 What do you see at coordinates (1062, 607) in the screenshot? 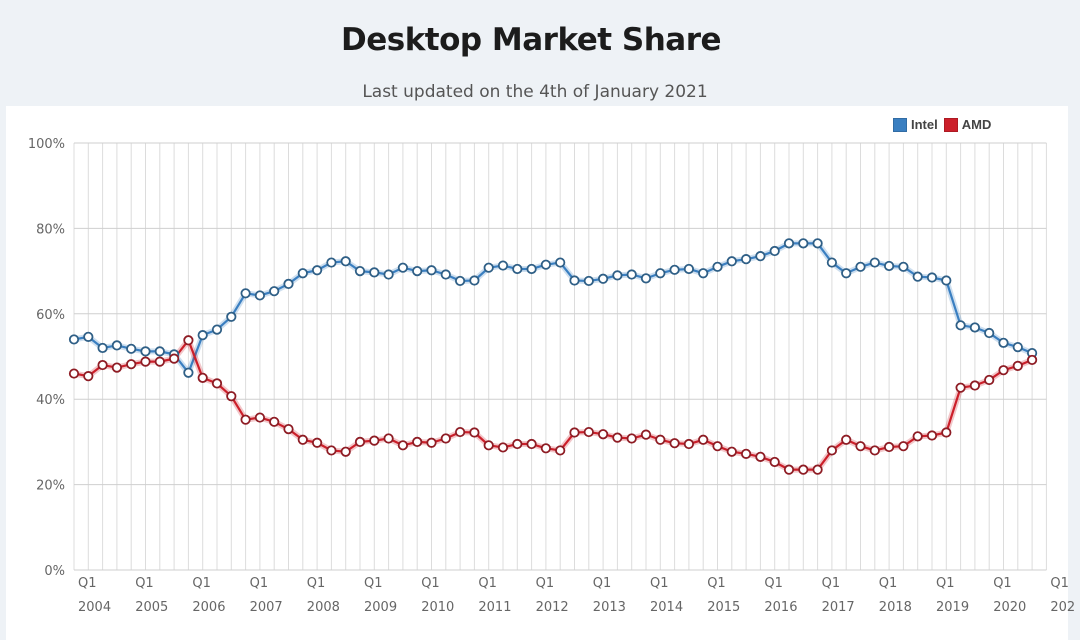
I see `x-tick-label-year: 202` at bounding box center [1062, 607].